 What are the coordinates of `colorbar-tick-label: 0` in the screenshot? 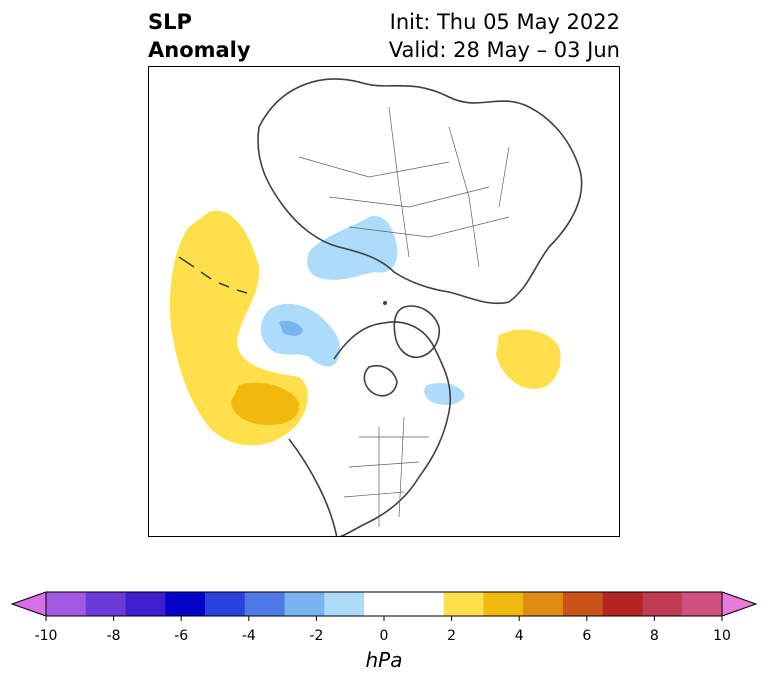 It's located at (384, 636).